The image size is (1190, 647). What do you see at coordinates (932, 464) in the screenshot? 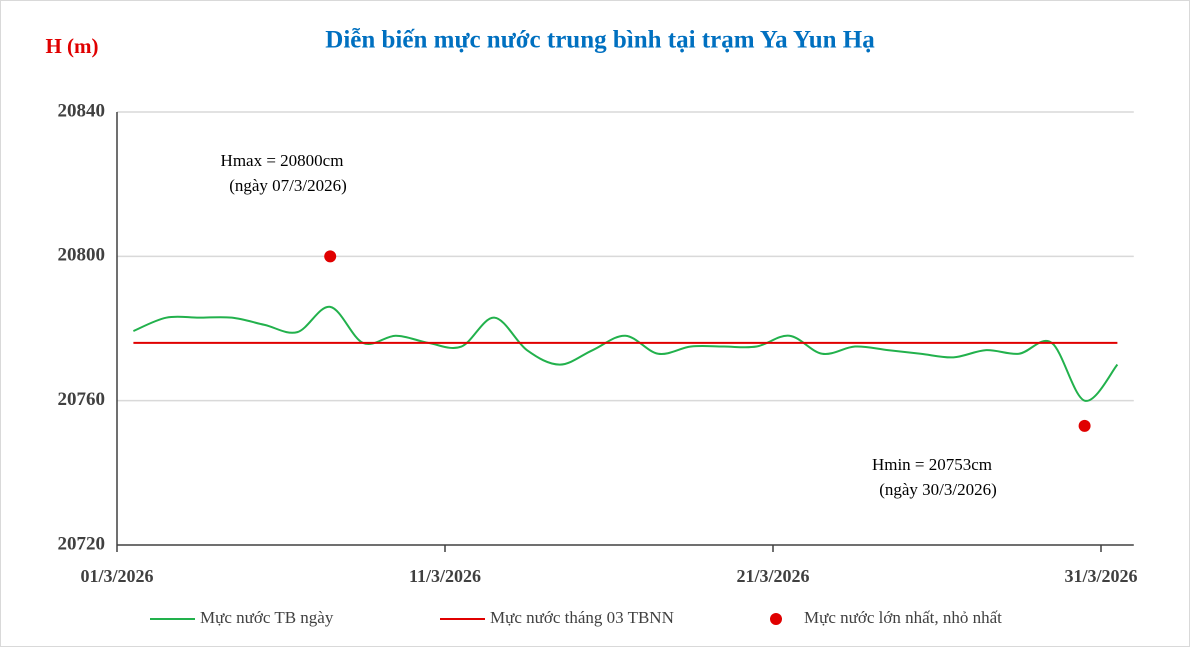
I see `annotation: Hmin = 20753cm` at bounding box center [932, 464].